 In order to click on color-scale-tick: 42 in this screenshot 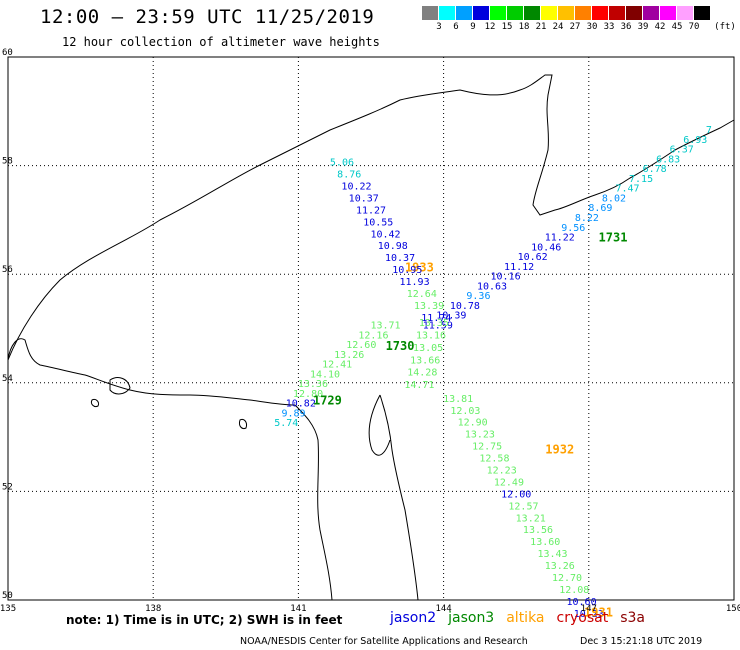, I will do `click(660, 27)`.